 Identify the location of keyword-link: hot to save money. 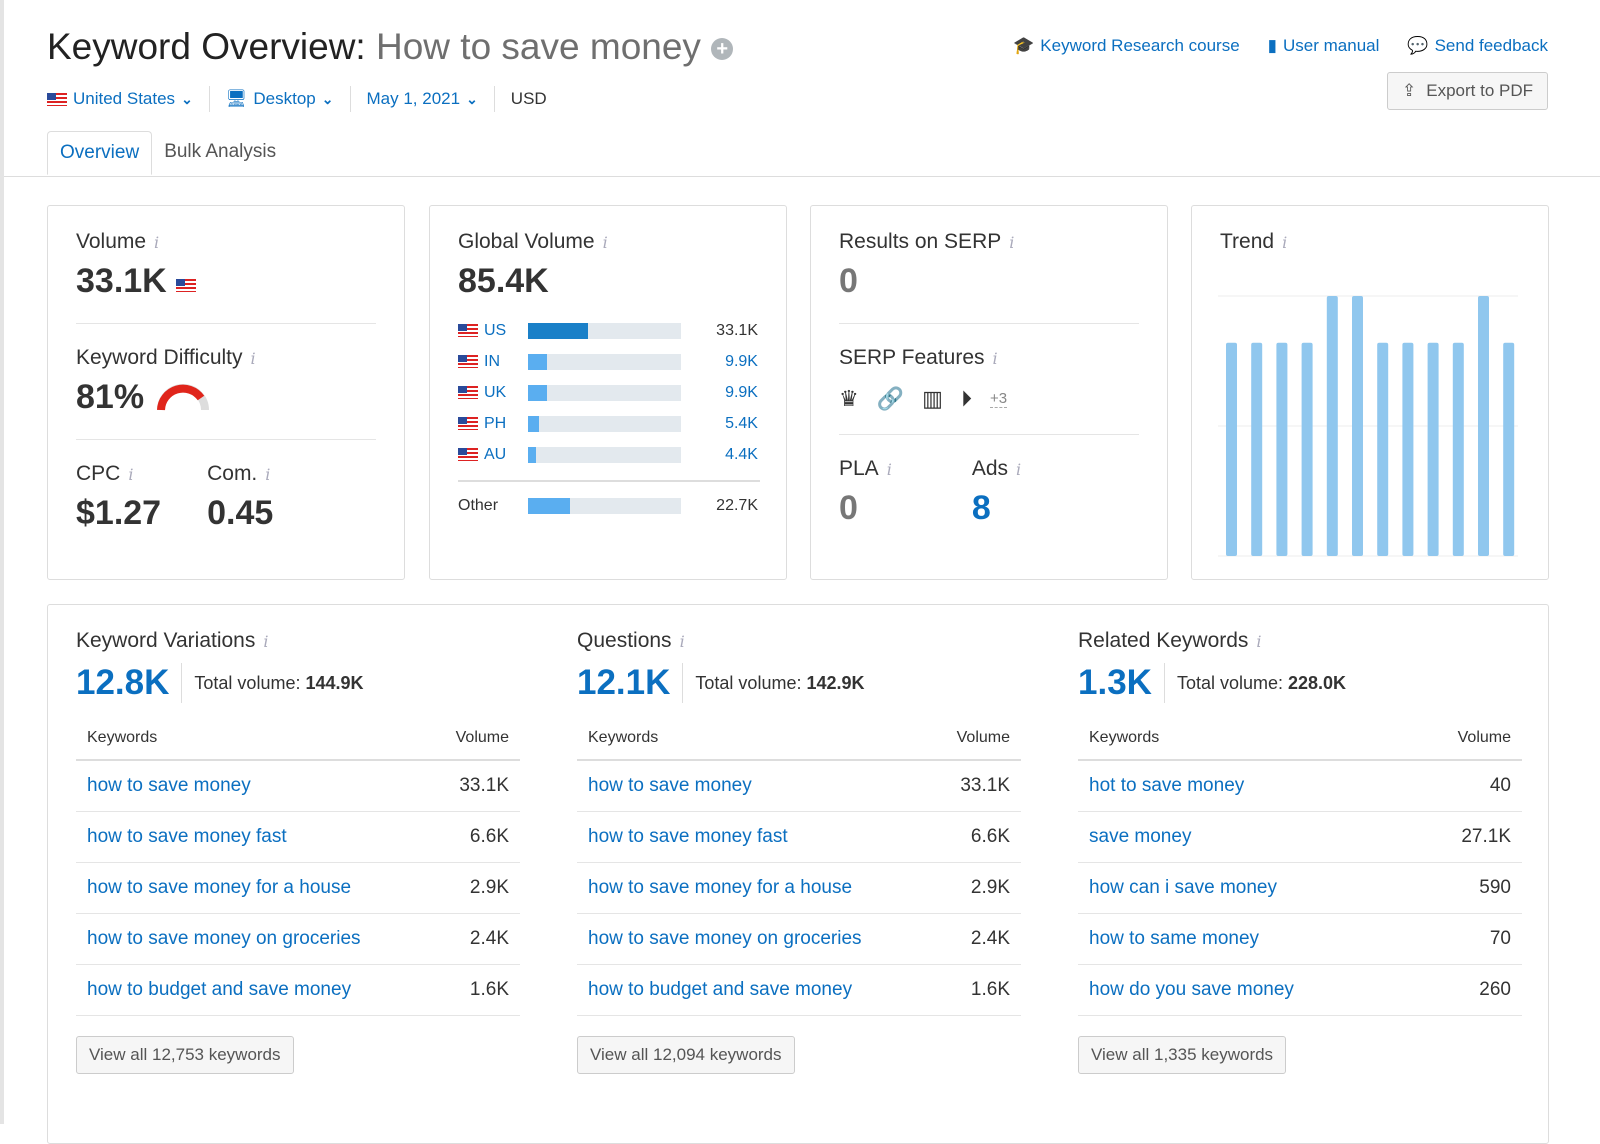
(1167, 785).